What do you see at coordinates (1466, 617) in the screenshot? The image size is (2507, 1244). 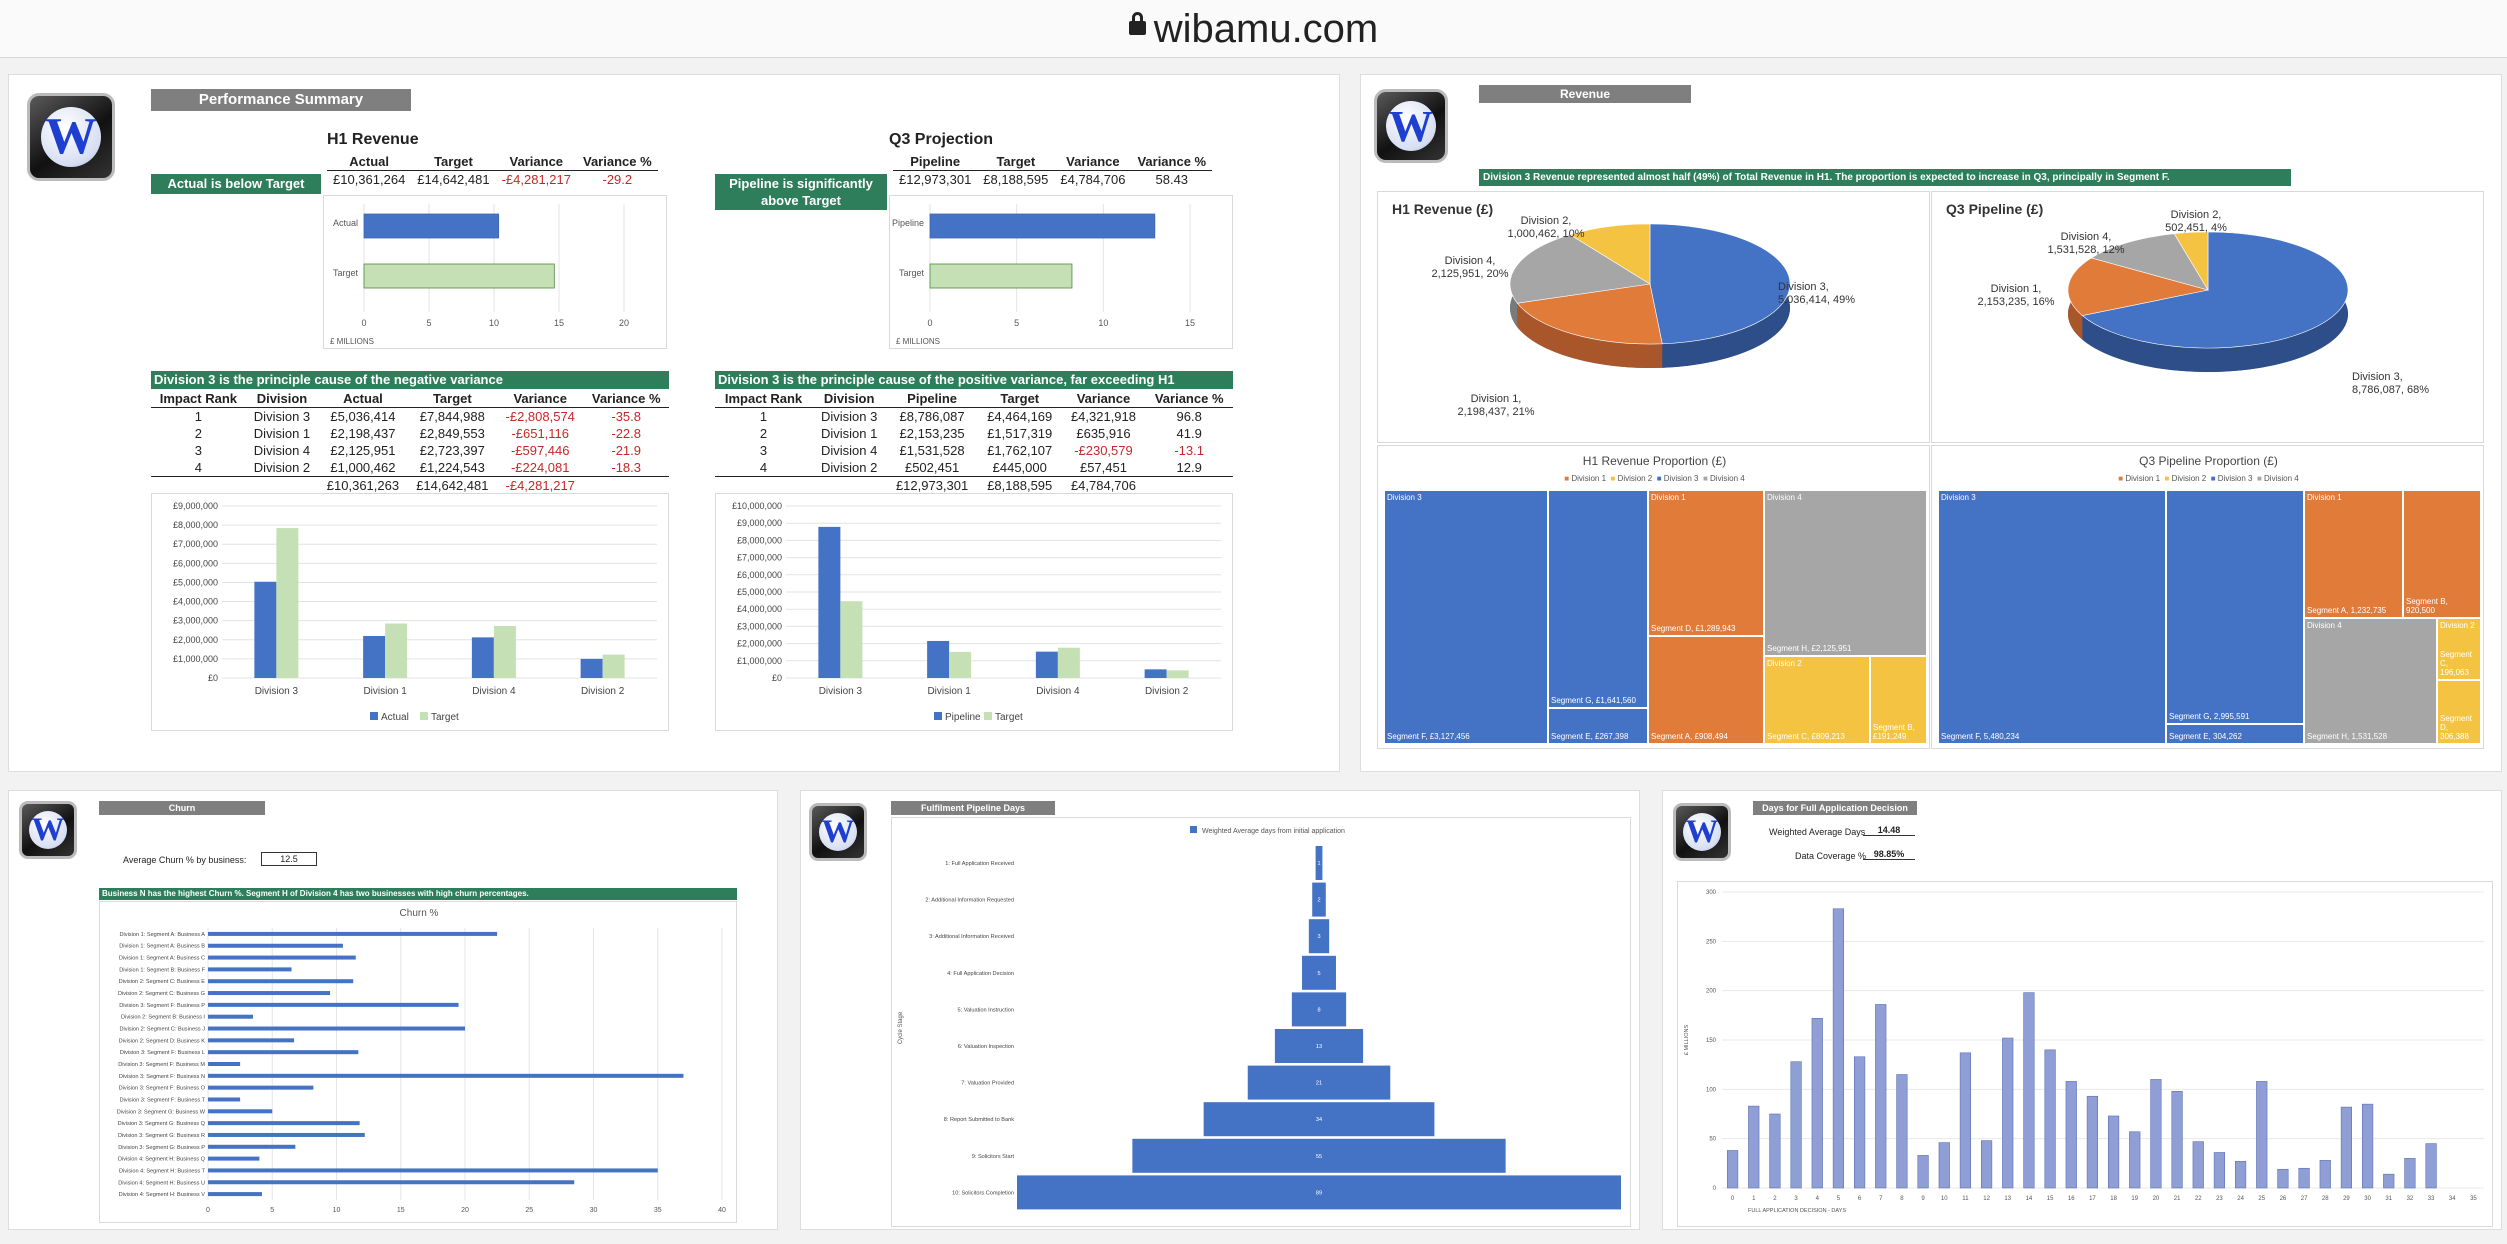 I see `tm-division-3: Division 3 Segment F, £3,127,456` at bounding box center [1466, 617].